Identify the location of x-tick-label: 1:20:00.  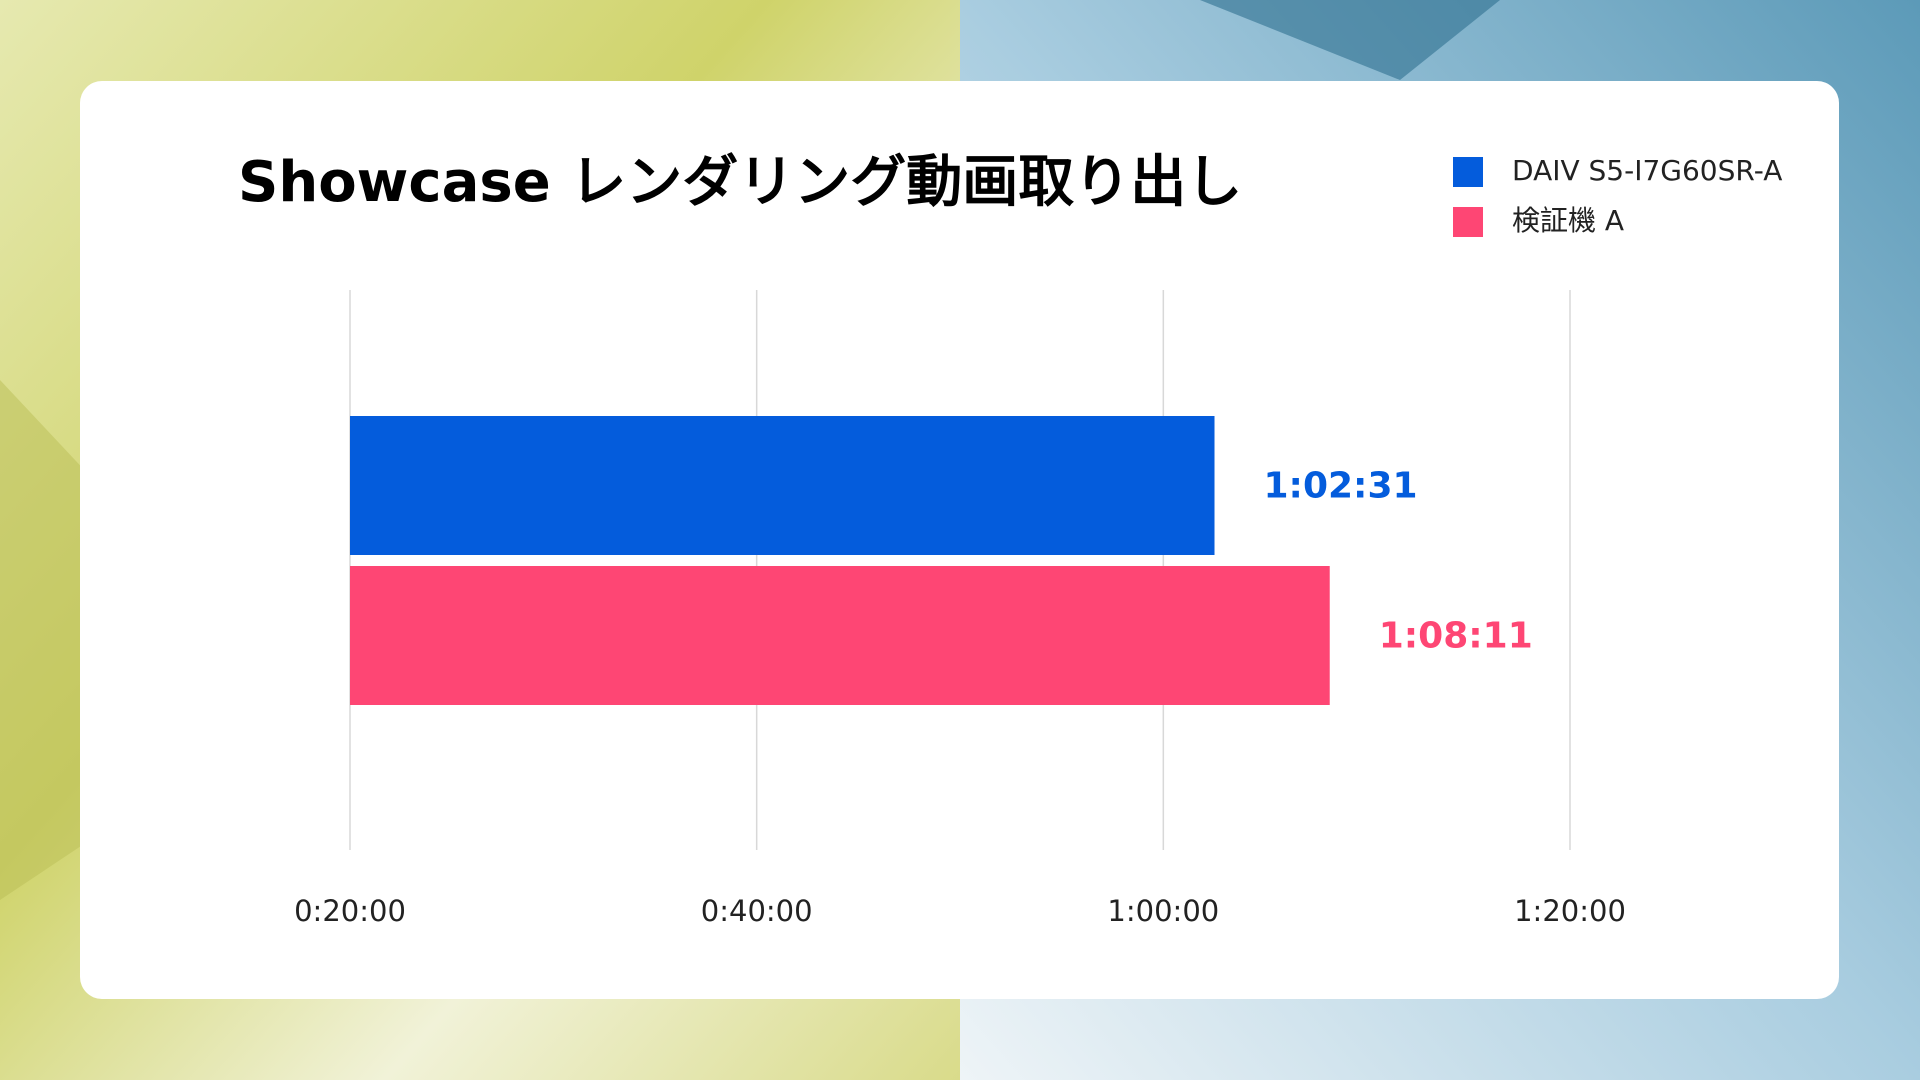
(1570, 911).